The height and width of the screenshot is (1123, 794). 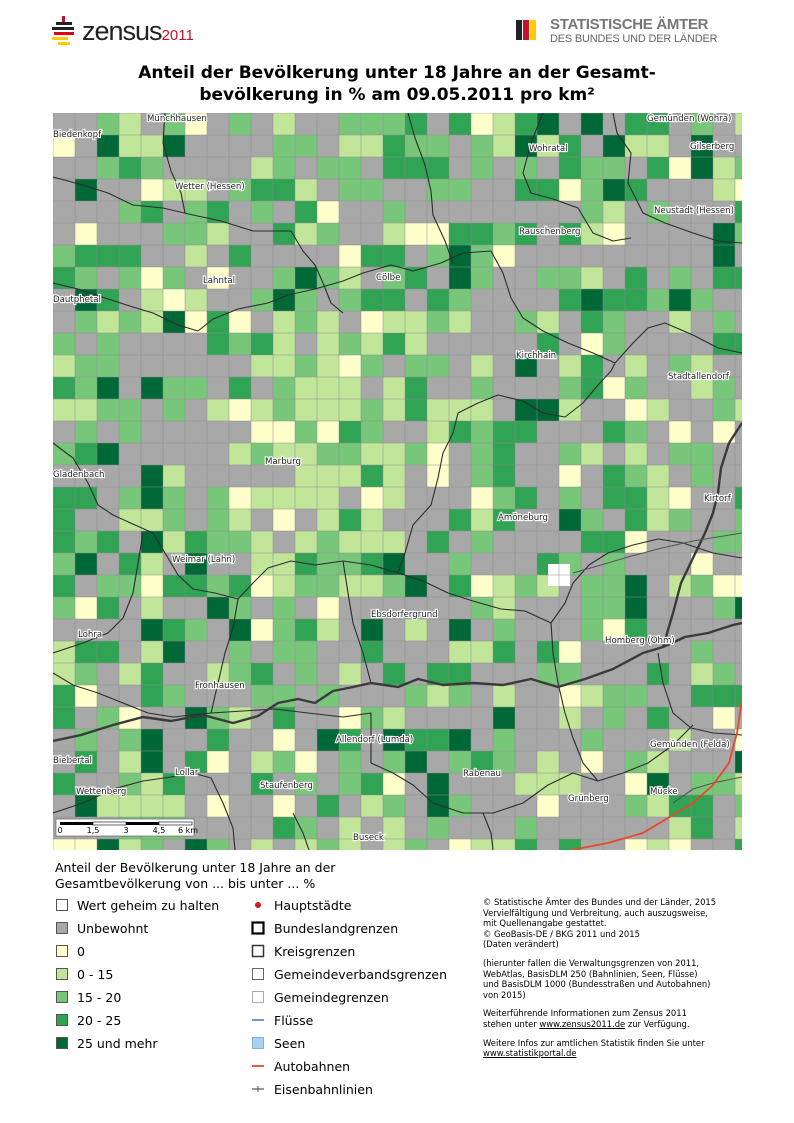 I want to click on place-label: Wettenberg, so click(x=101, y=792).